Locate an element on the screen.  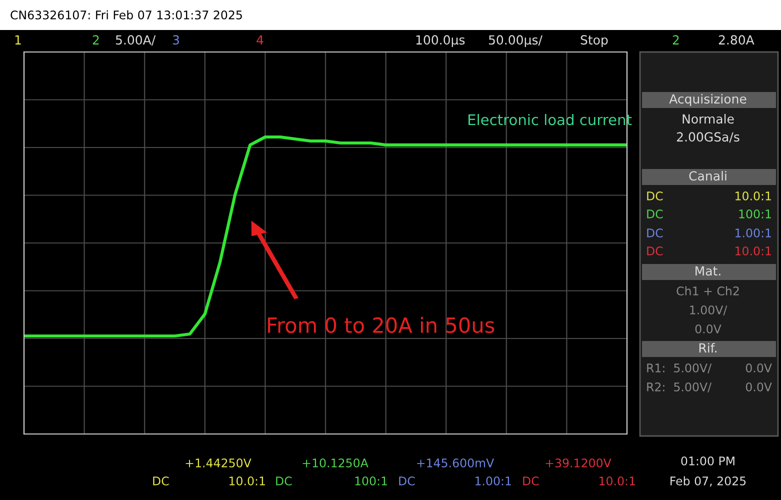
text: Acquisizione is located at coordinates (707, 100).